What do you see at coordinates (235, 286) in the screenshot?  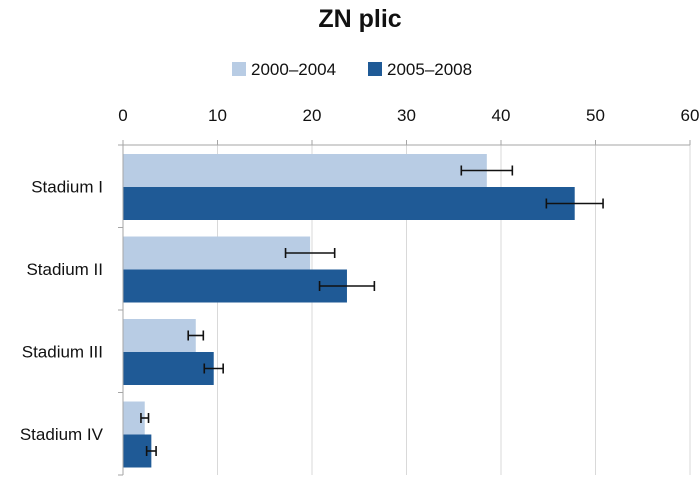 I see `bar-series-2-stadium-ii` at bounding box center [235, 286].